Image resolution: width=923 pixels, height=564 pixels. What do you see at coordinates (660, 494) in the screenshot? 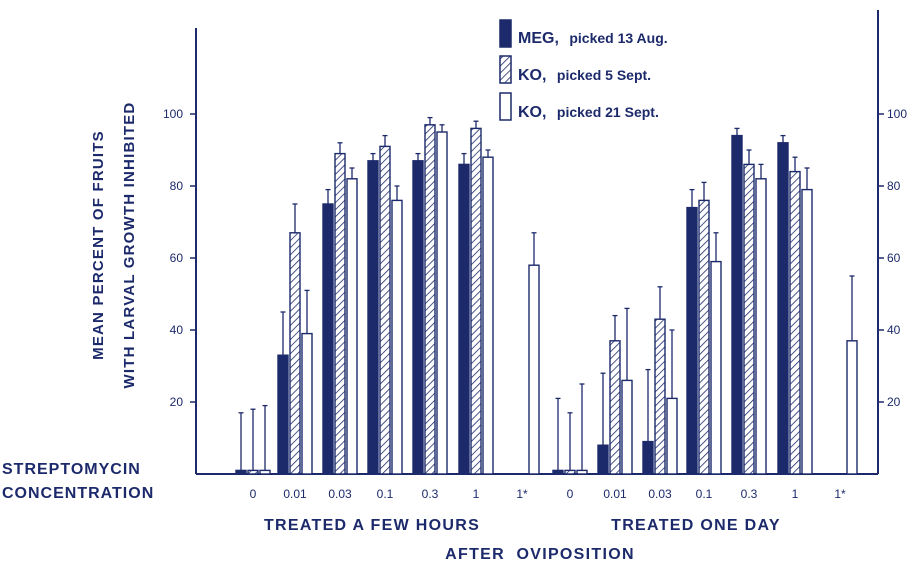
I see `category-label-p2-c3: 0.03` at bounding box center [660, 494].